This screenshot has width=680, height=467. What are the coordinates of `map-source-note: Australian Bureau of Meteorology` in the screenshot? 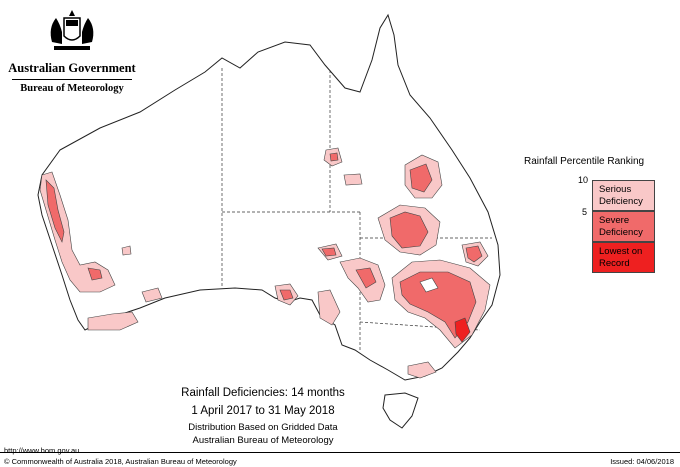 It's located at (263, 440).